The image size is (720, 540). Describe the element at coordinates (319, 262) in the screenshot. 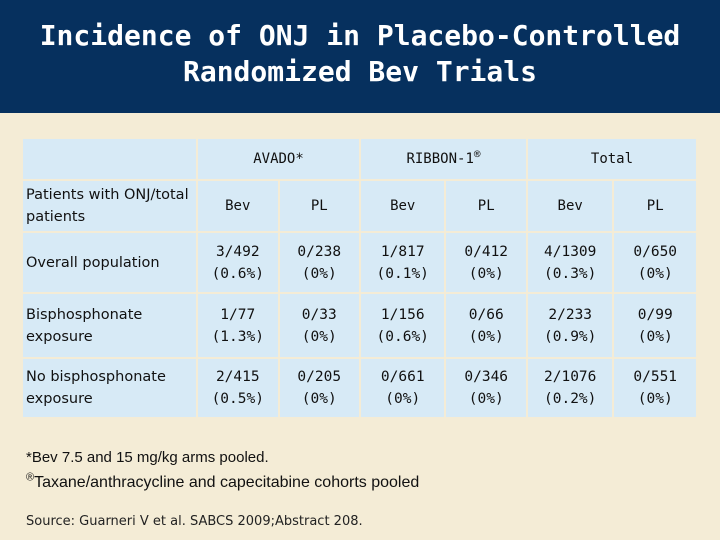

I see `table-cell: 0/238 (0%)` at that location.